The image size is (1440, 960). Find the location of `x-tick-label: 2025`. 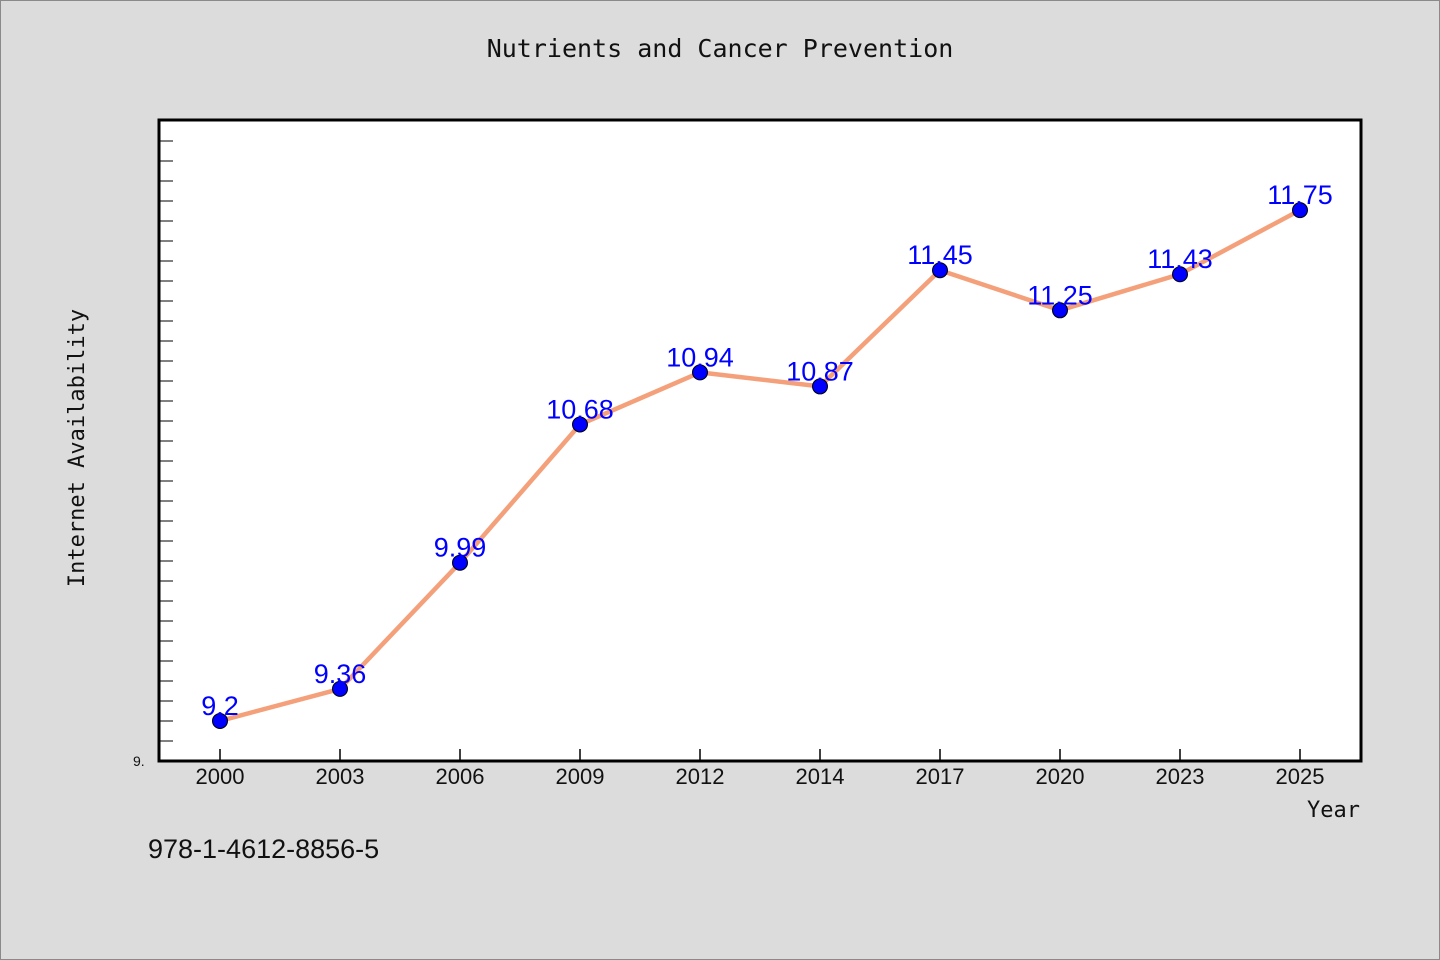

x-tick-label: 2025 is located at coordinates (1300, 776).